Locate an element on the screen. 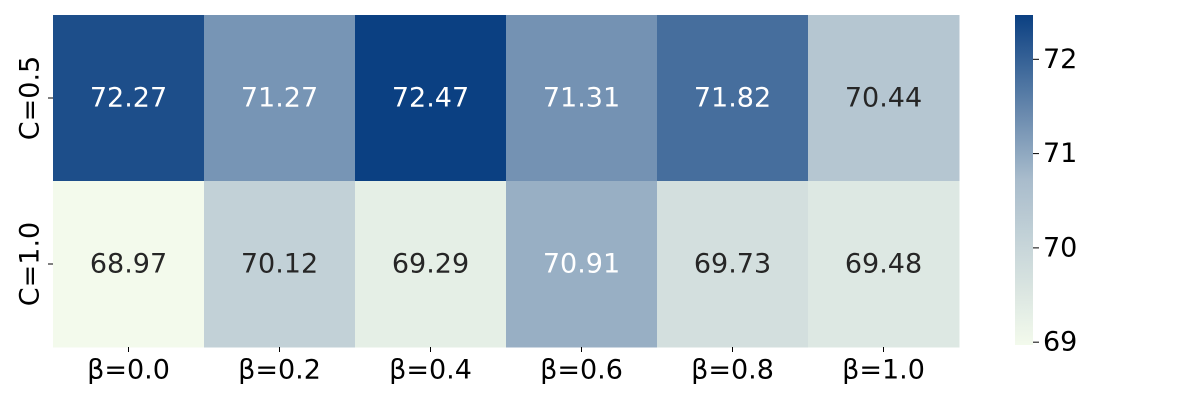 The image size is (1200, 405). heatmap-cell-r0-c1 is located at coordinates (280, 98).